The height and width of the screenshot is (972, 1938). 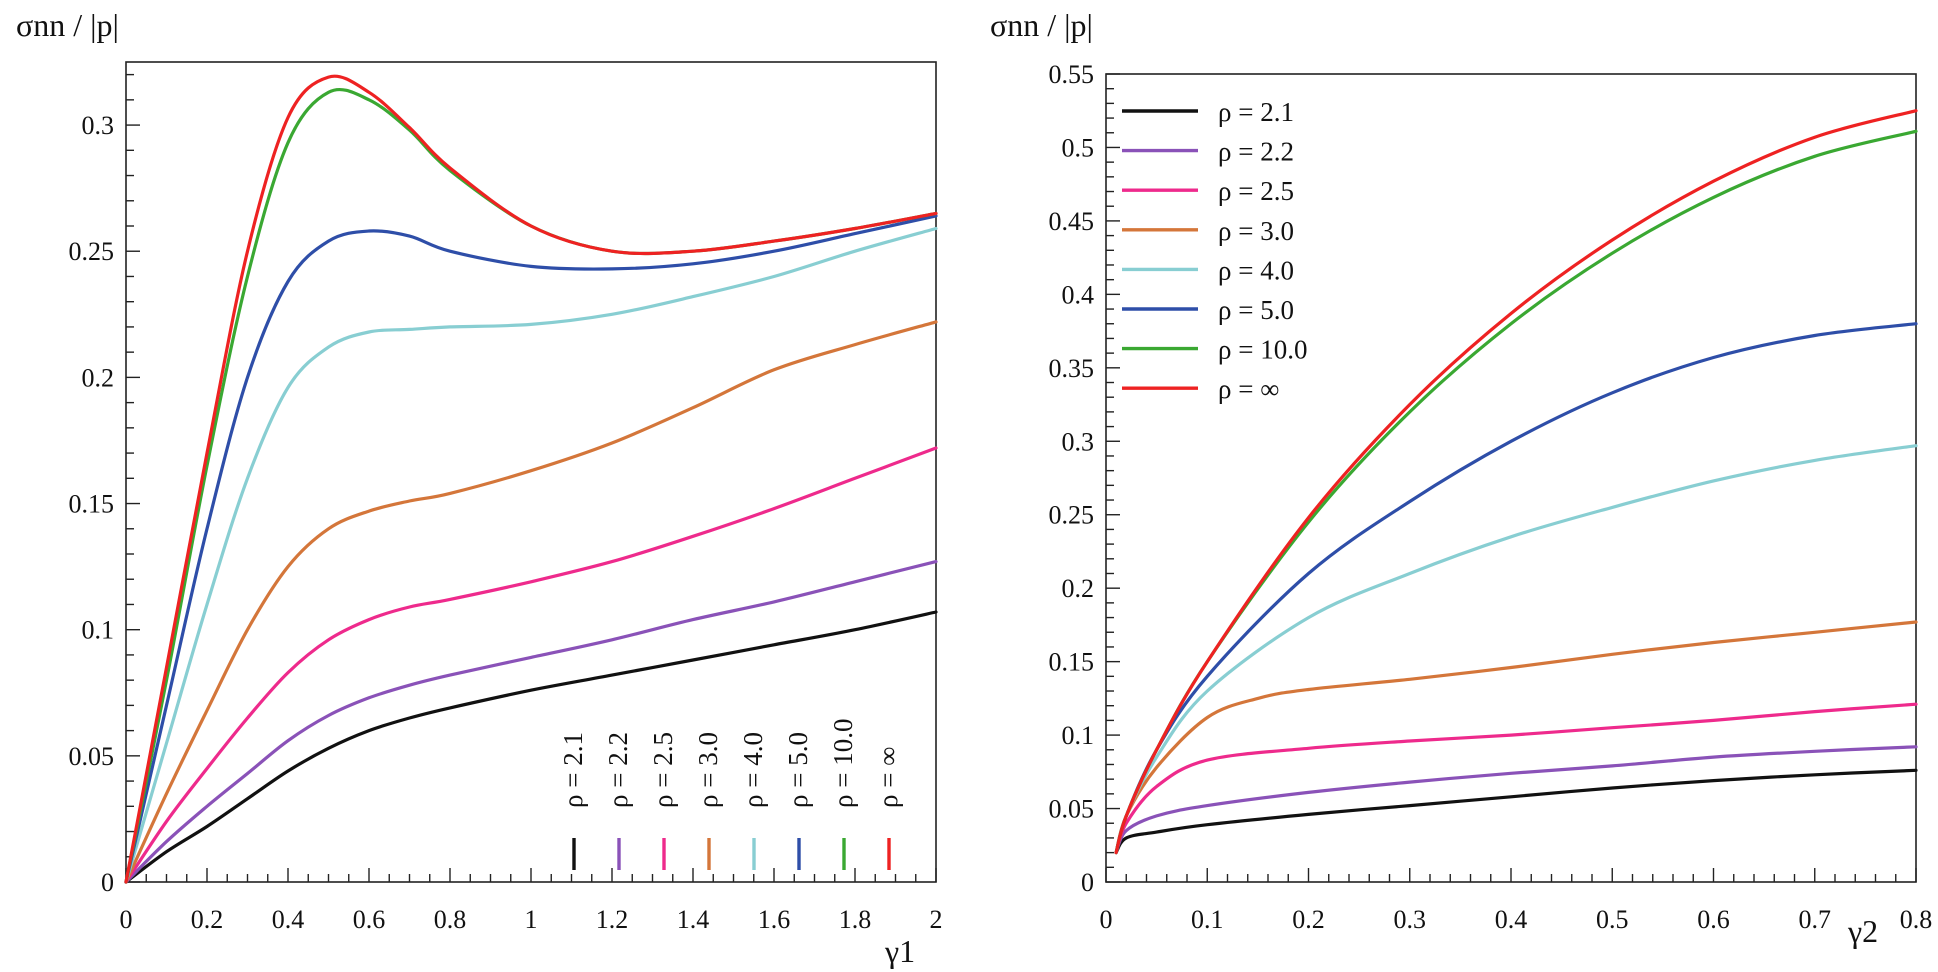 What do you see at coordinates (612, 919) in the screenshot?
I see `left-x-tick-label: 1.2` at bounding box center [612, 919].